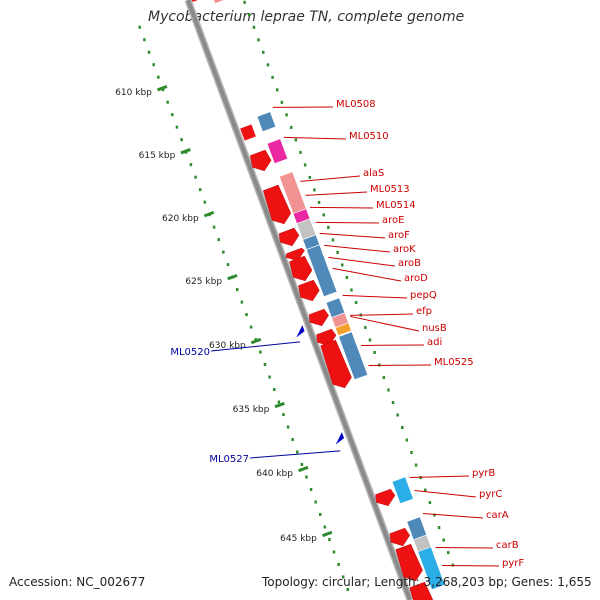 Image resolution: width=600 pixels, height=600 pixels. I want to click on gene-label: pepQ, so click(423, 295).